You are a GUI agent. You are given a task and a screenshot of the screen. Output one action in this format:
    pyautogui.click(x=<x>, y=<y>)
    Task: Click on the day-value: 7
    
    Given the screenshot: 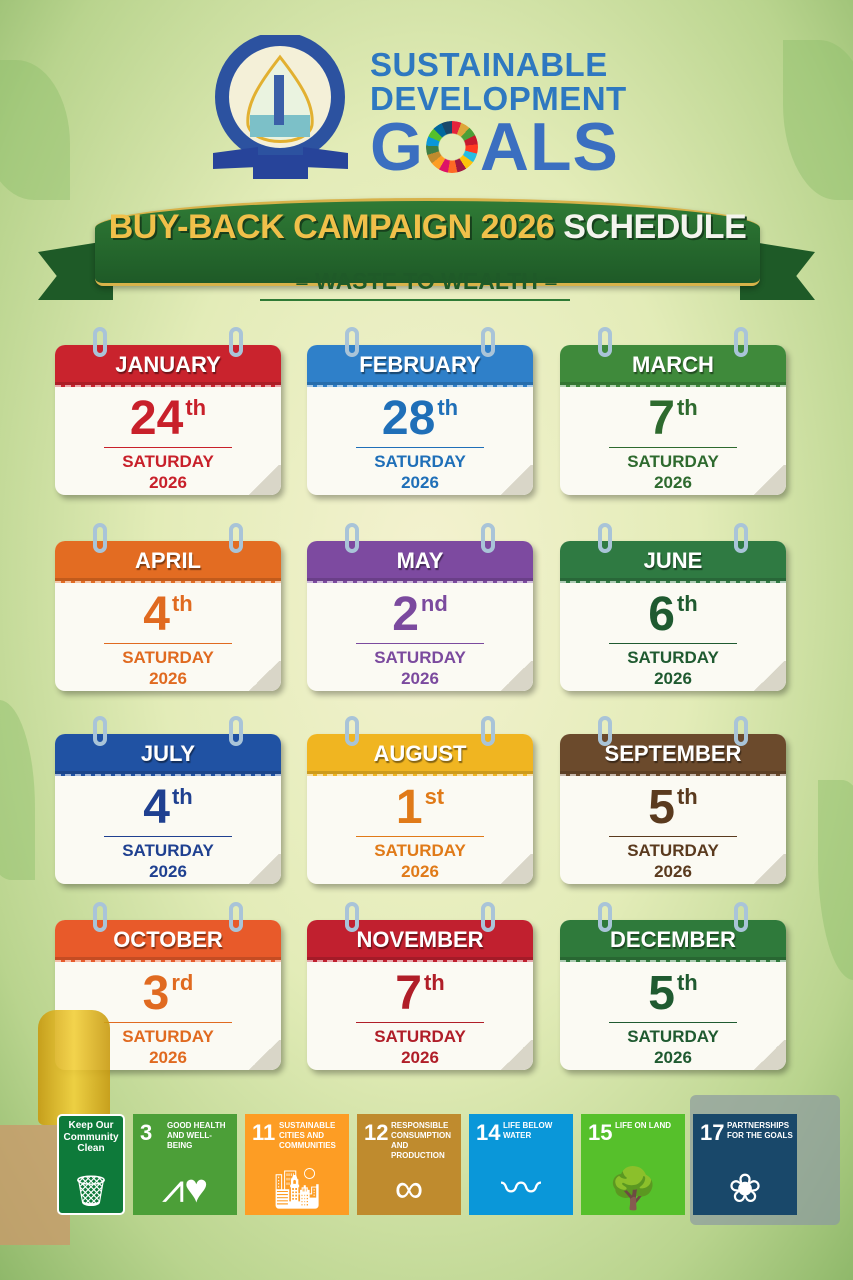 What is the action you would take?
    pyautogui.click(x=408, y=993)
    